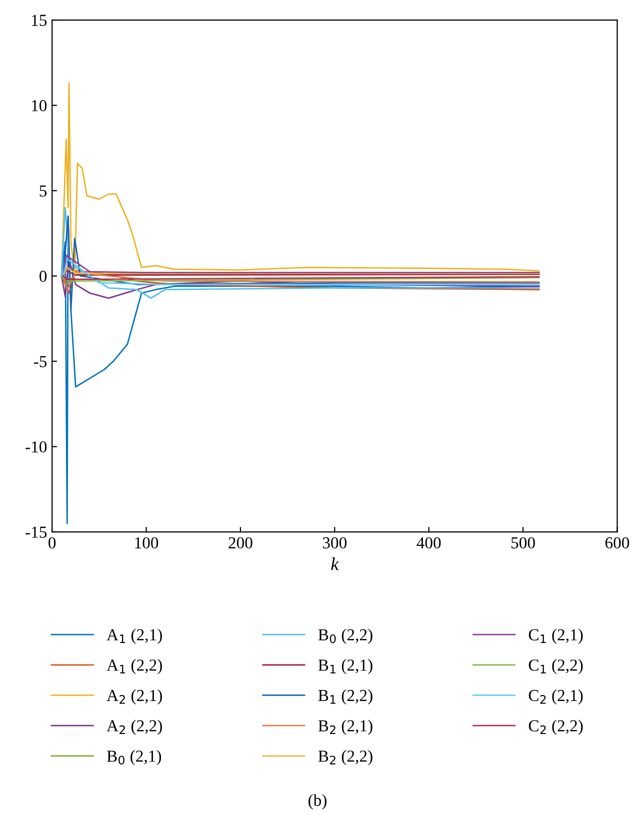 The width and height of the screenshot is (635, 835). What do you see at coordinates (52, 542) in the screenshot?
I see `x-tick-label: 0` at bounding box center [52, 542].